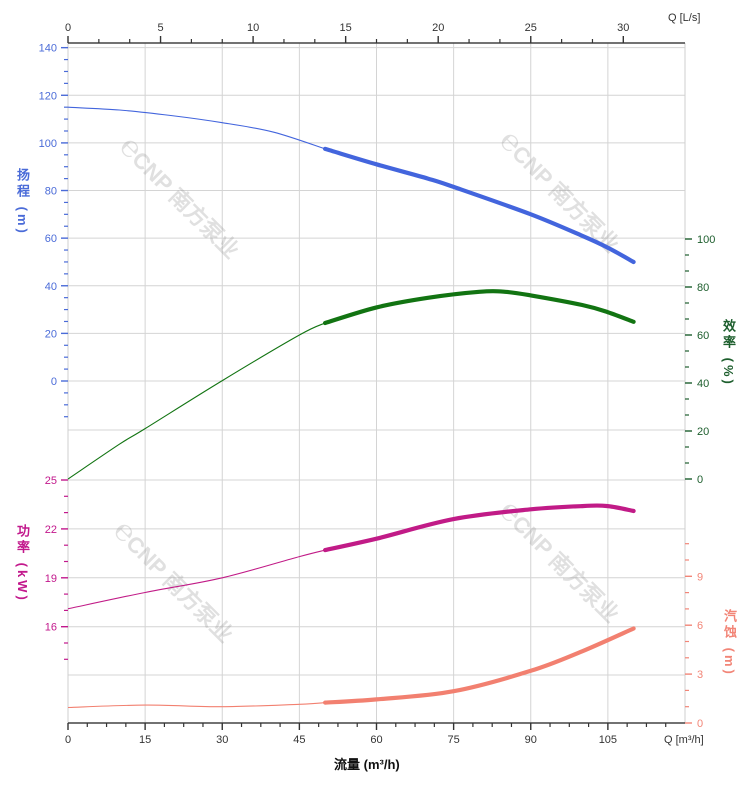 The height and width of the screenshot is (797, 752). What do you see at coordinates (479, 307) in the screenshot?
I see `eff-curve-thick` at bounding box center [479, 307].